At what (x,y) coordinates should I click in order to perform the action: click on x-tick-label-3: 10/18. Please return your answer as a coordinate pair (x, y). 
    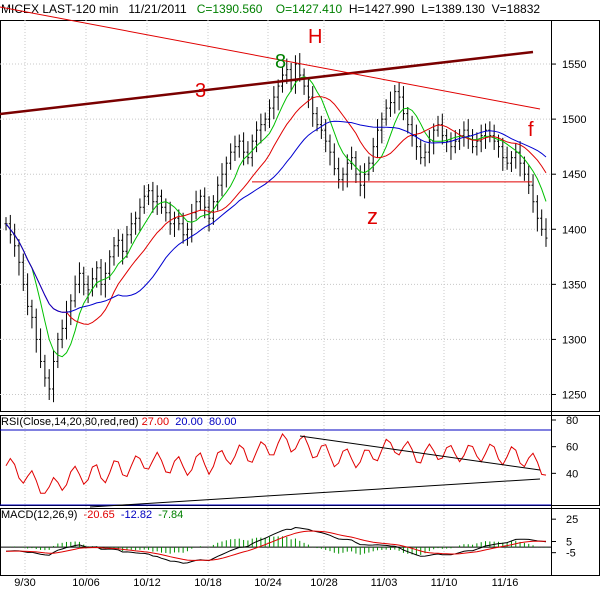
    Looking at the image, I should click on (208, 583).